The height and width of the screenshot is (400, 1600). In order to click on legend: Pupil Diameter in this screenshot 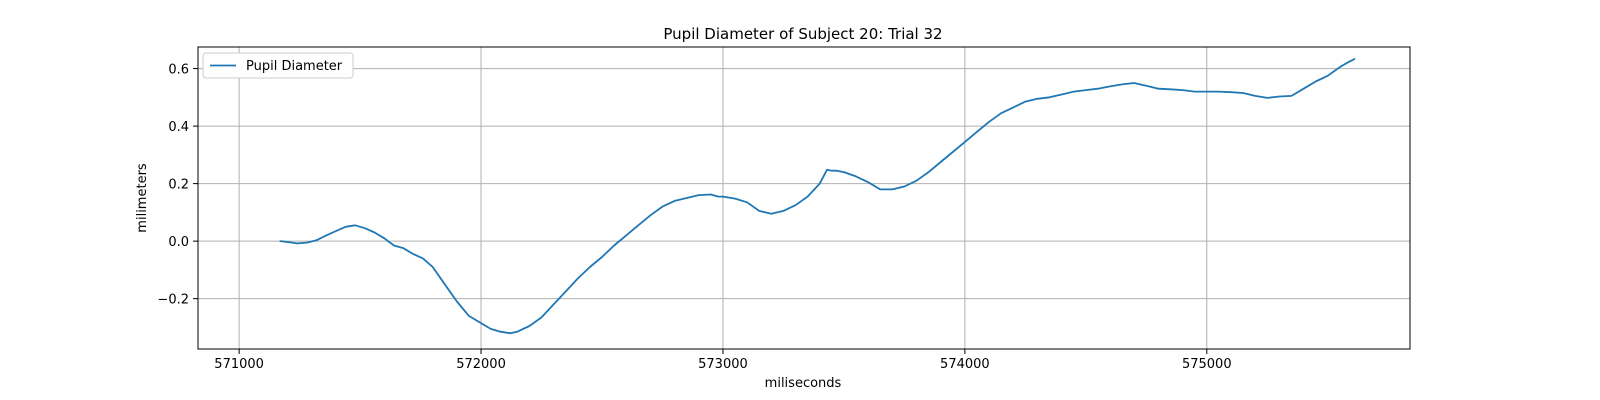, I will do `click(278, 65)`.